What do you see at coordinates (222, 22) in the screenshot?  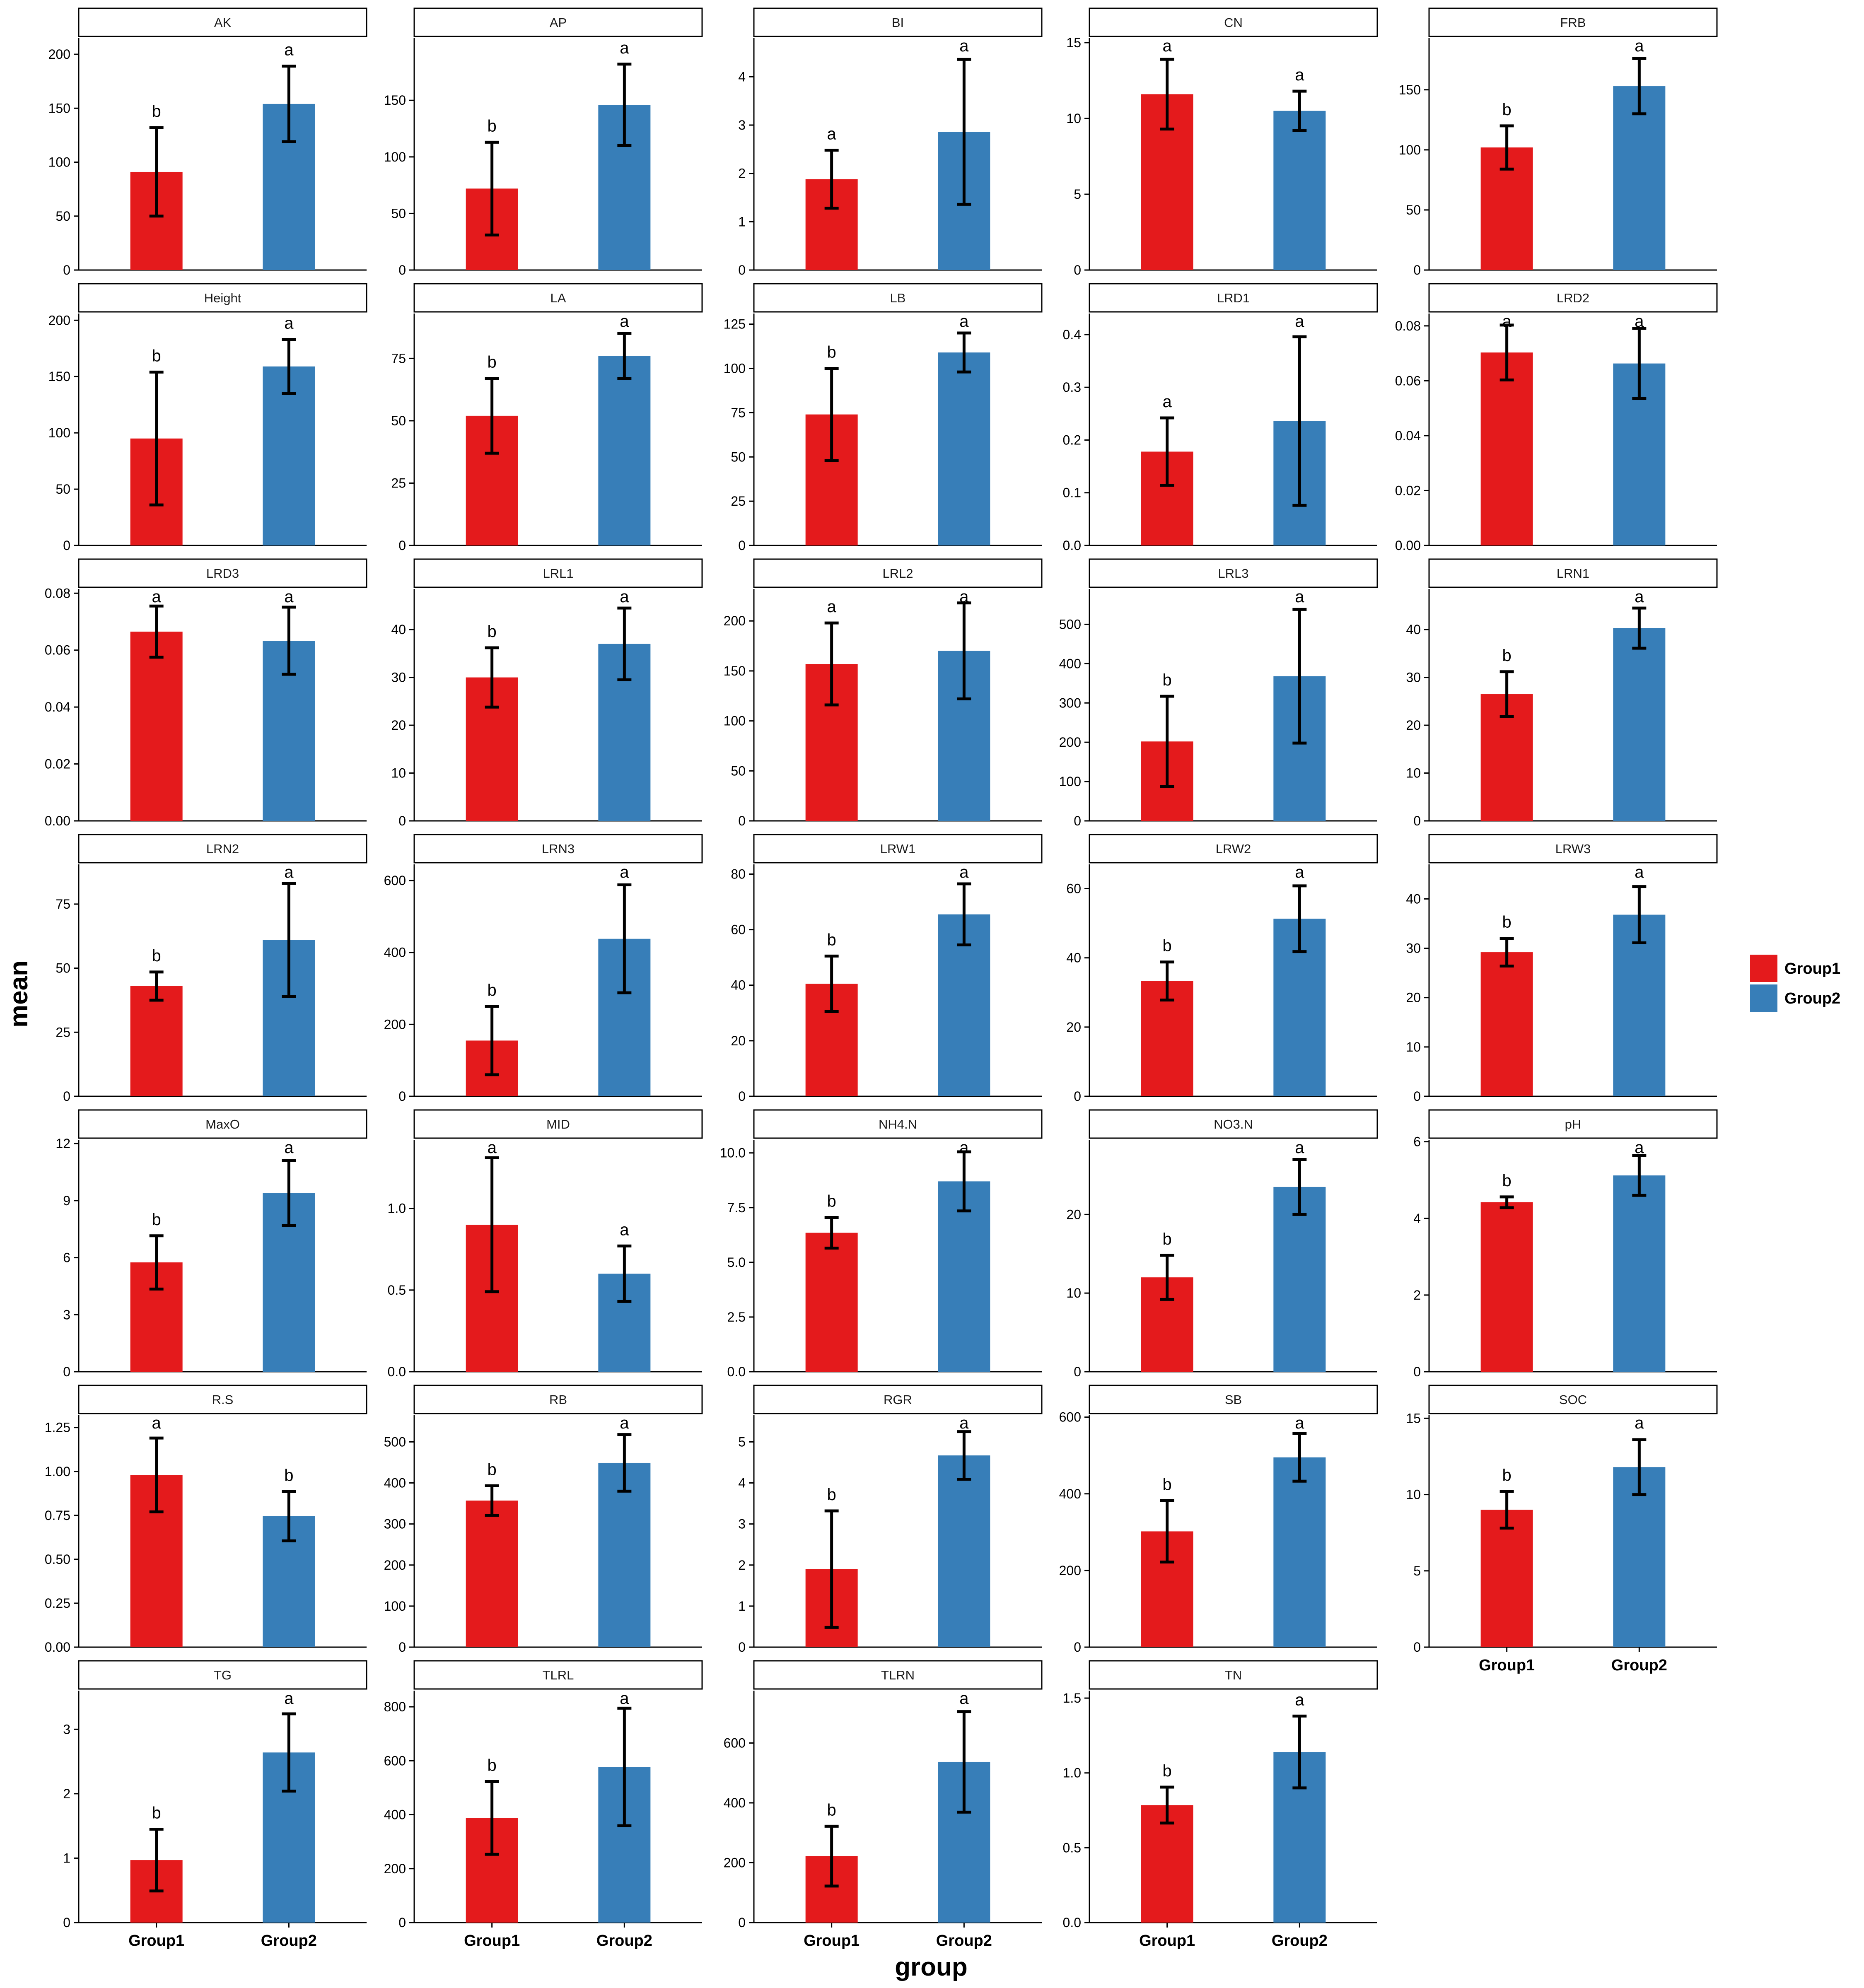 I see `strip-ak` at bounding box center [222, 22].